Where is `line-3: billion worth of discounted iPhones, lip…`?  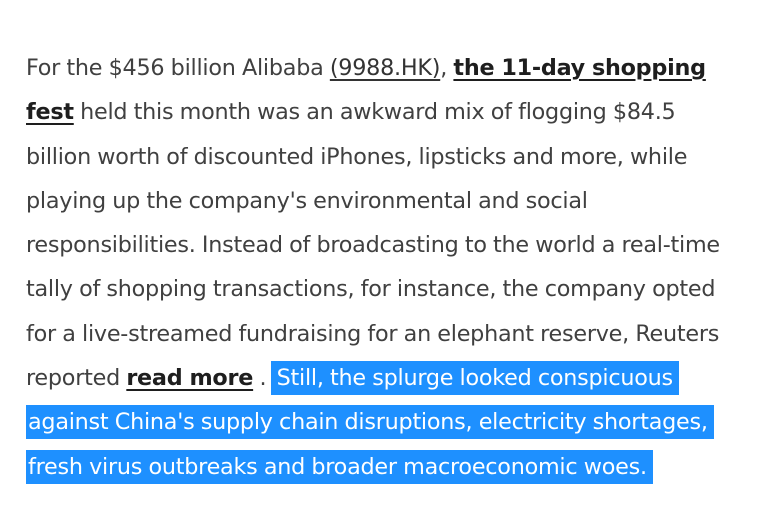 line-3: billion worth of discounted iPhones, lip… is located at coordinates (357, 156).